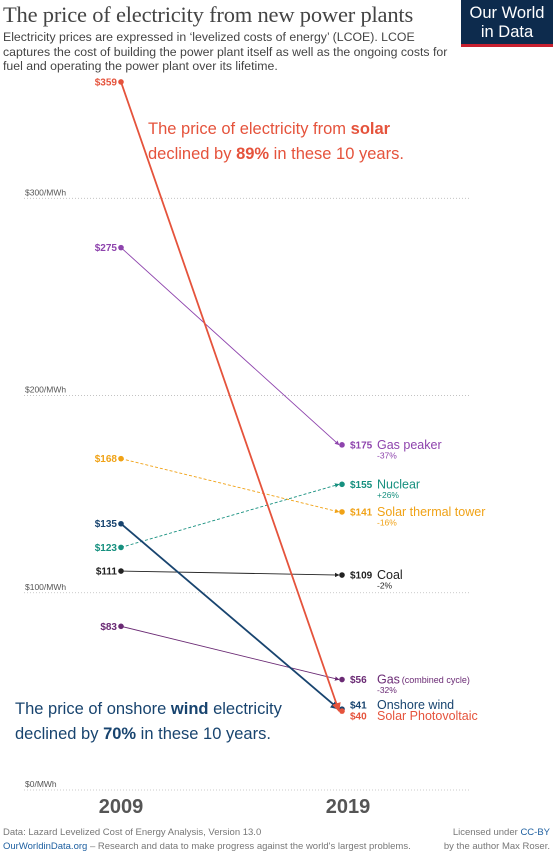  What do you see at coordinates (45, 846) in the screenshot?
I see `site-link: OurWorldinData.org` at bounding box center [45, 846].